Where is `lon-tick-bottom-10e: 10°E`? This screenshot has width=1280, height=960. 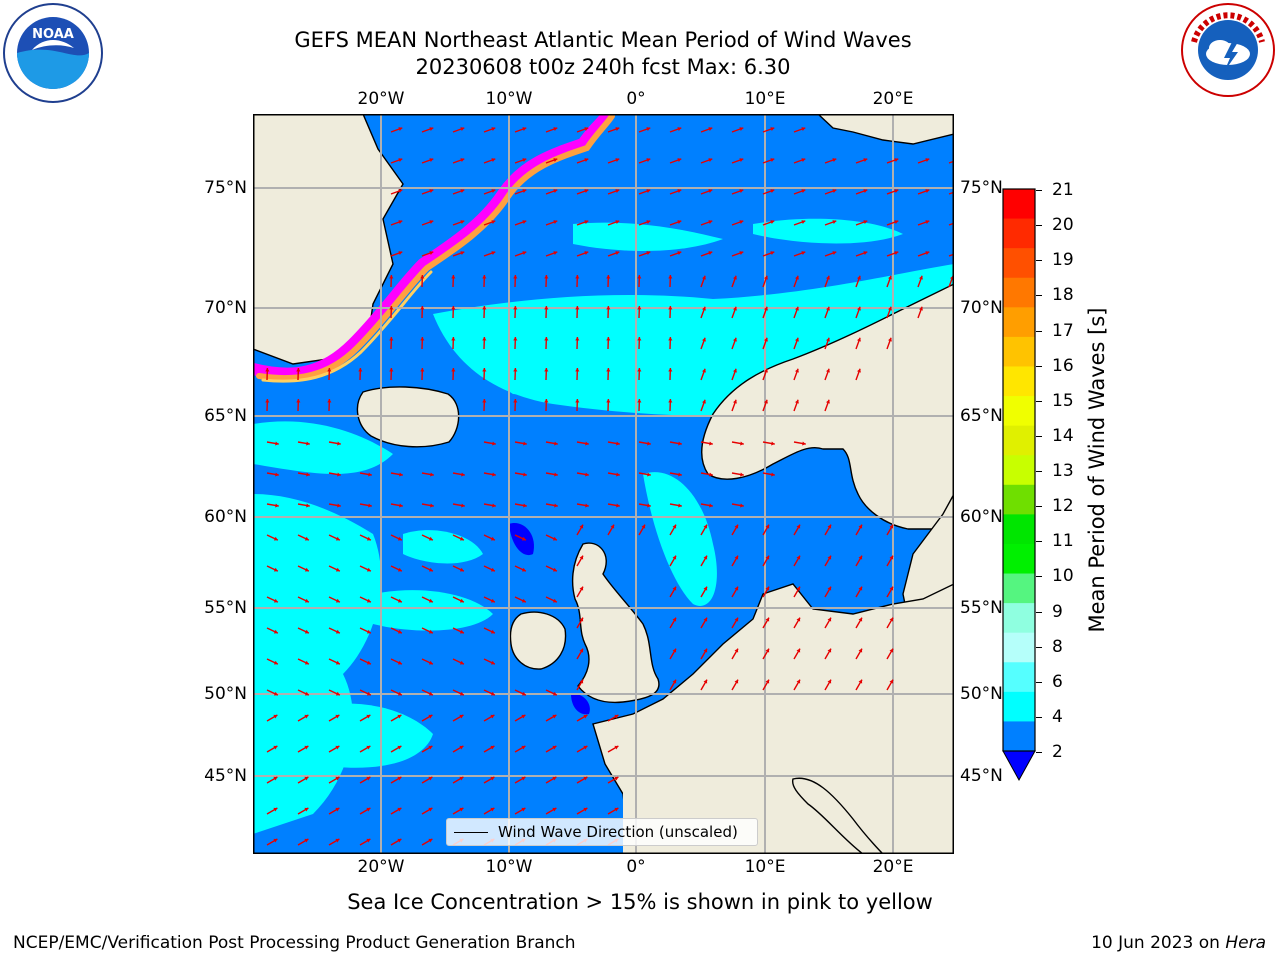
lon-tick-bottom-10e: 10°E is located at coordinates (765, 867).